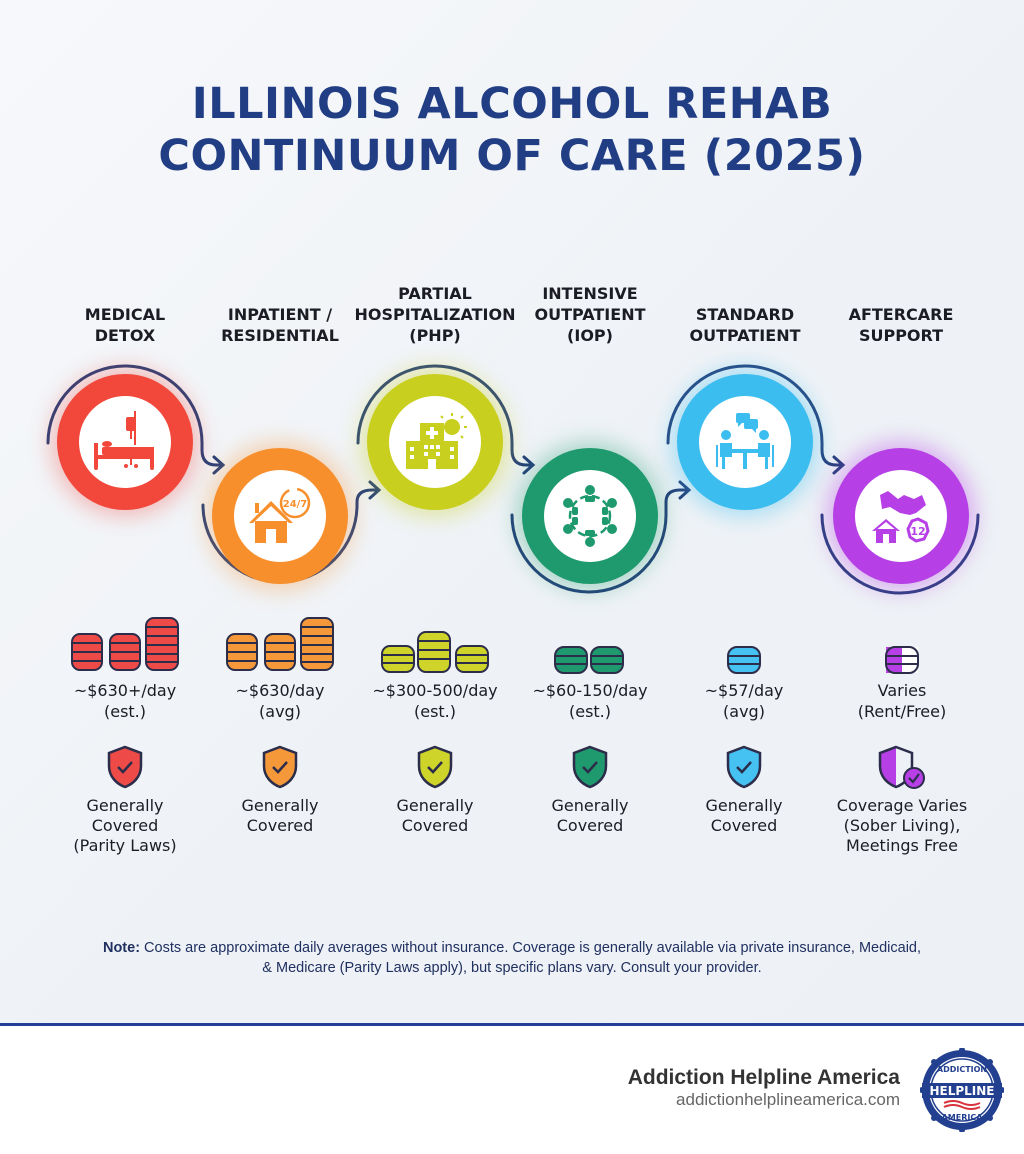 The image size is (1024, 1154). I want to click on label-line: INPATIENT /, so click(280, 314).